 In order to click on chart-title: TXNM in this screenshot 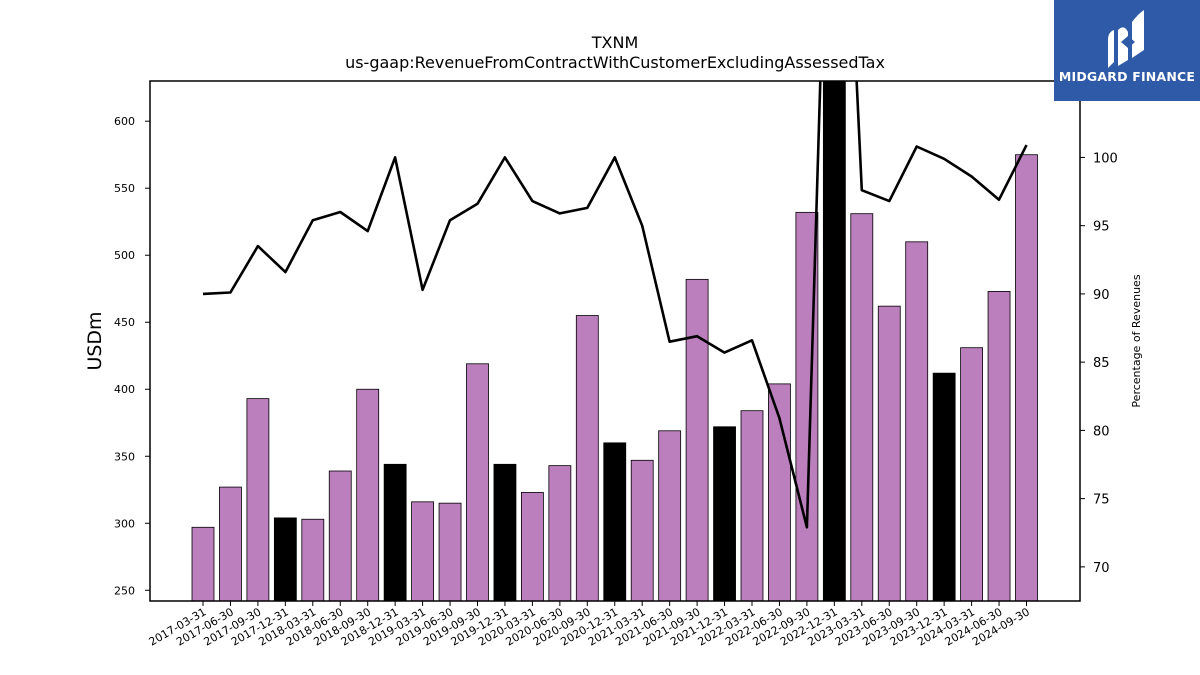, I will do `click(615, 42)`.